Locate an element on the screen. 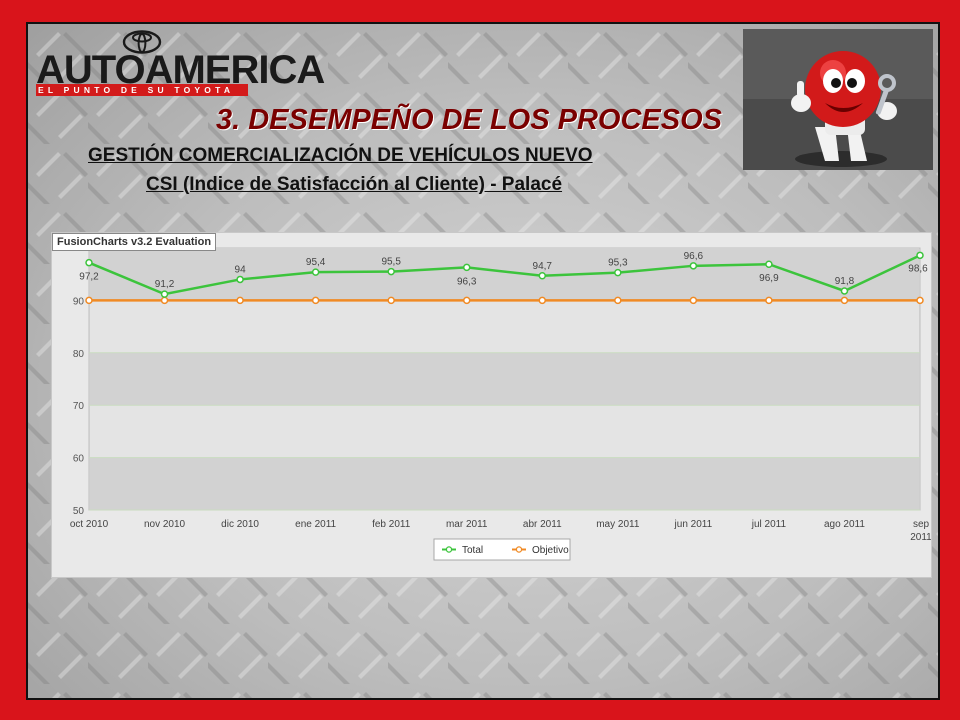 The height and width of the screenshot is (720, 960). watermark-label: FusionCharts v3.2 Evaluation is located at coordinates (134, 242).